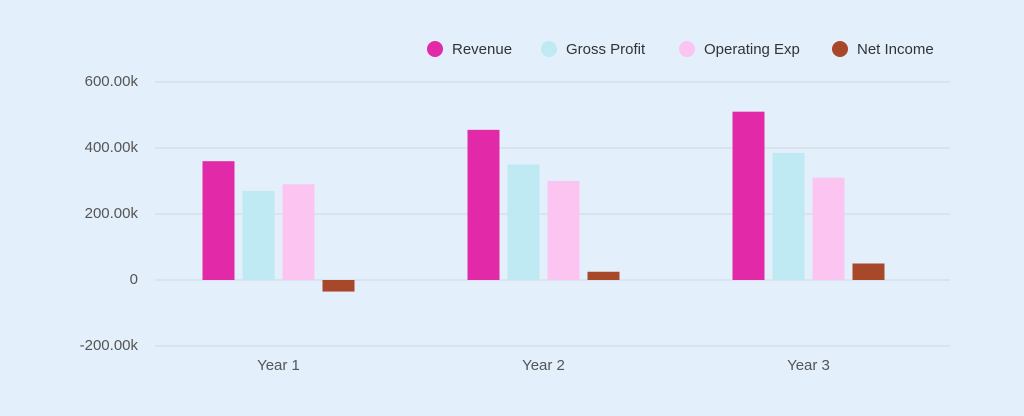  Describe the element at coordinates (543, 365) in the screenshot. I see `x-tick-label: Year 2` at that location.